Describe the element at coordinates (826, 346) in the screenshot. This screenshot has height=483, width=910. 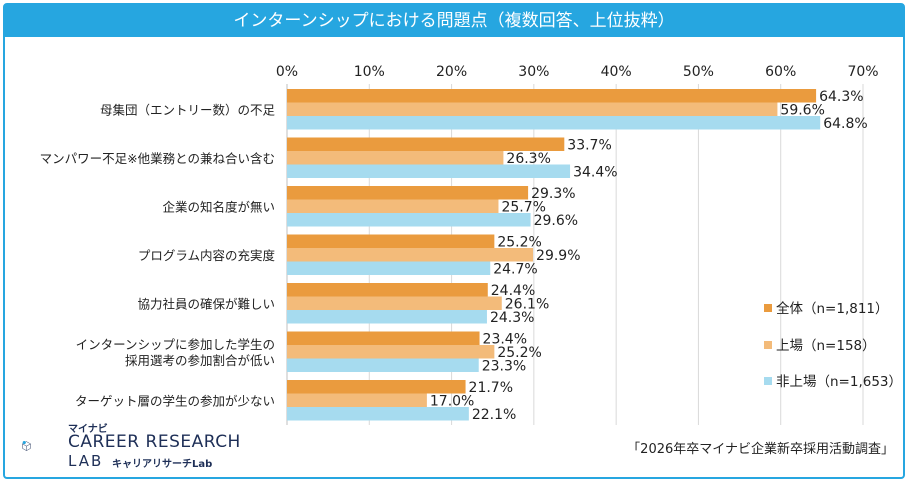
I see `legend-entry: 上場（n=158）` at that location.